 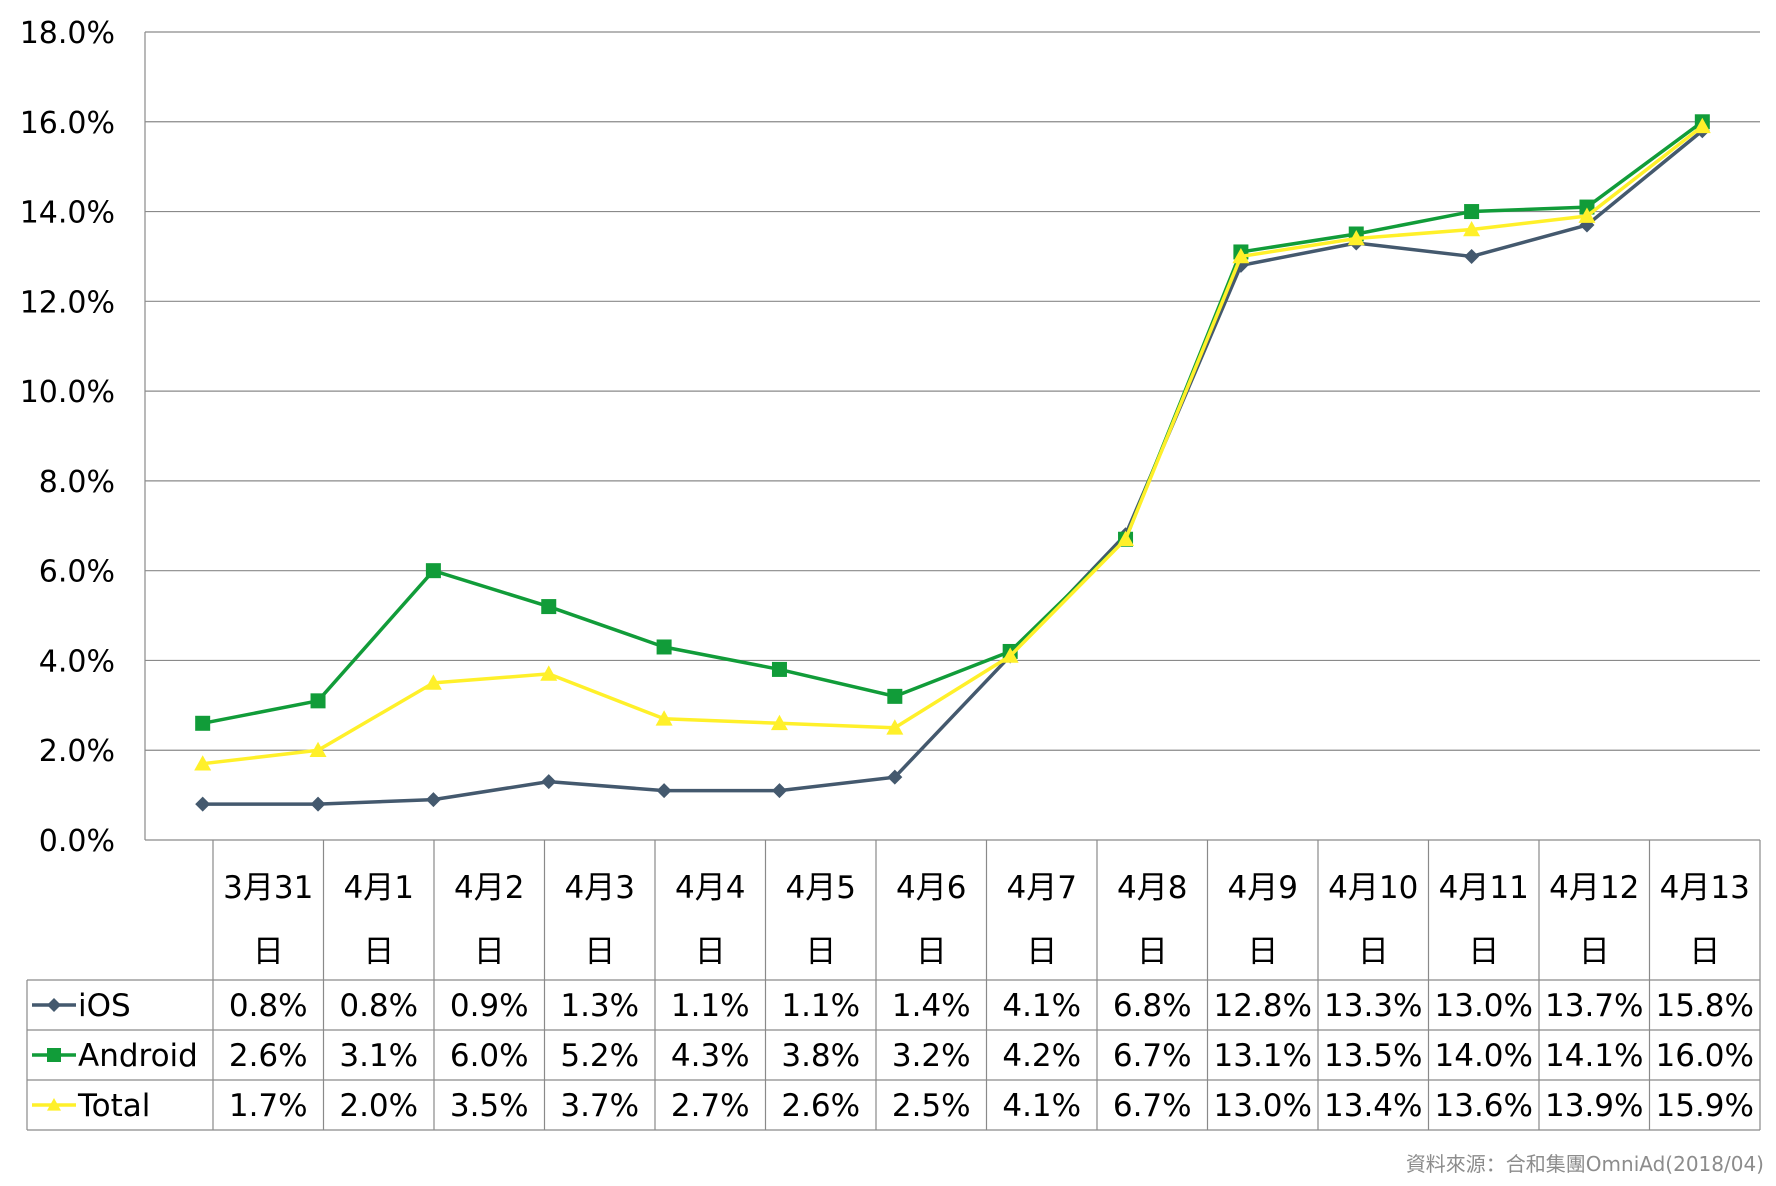 What do you see at coordinates (599, 1056) in the screenshot?
I see `table-value-cell: 5.2%` at bounding box center [599, 1056].